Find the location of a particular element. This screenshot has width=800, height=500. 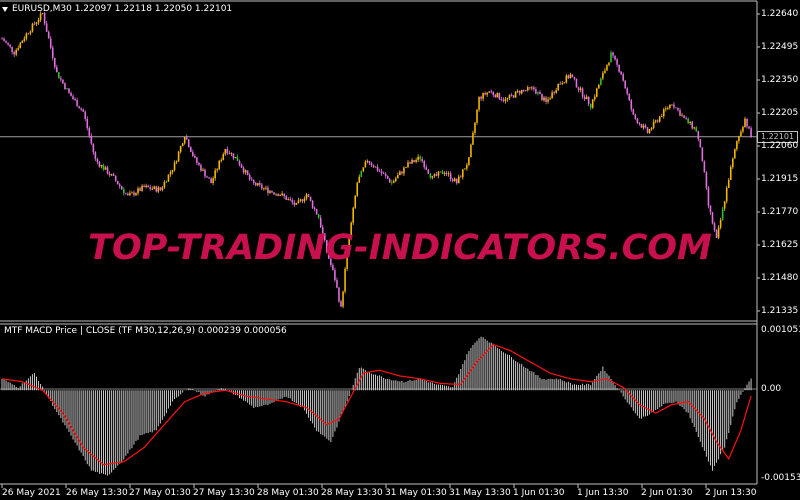

time-axis-label: 26 May 2021 is located at coordinates (31, 493).